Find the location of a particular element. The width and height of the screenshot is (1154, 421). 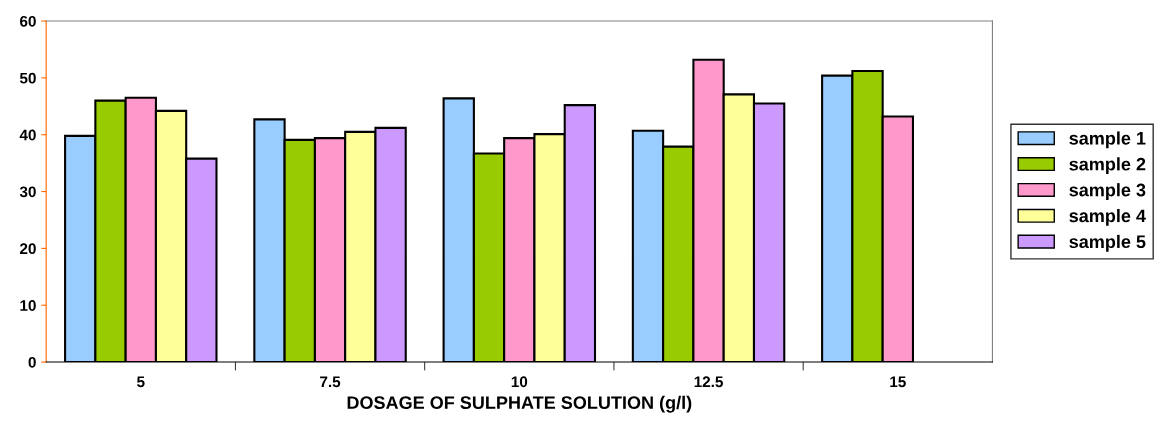

x-tick-label: 12.5 is located at coordinates (708, 382).